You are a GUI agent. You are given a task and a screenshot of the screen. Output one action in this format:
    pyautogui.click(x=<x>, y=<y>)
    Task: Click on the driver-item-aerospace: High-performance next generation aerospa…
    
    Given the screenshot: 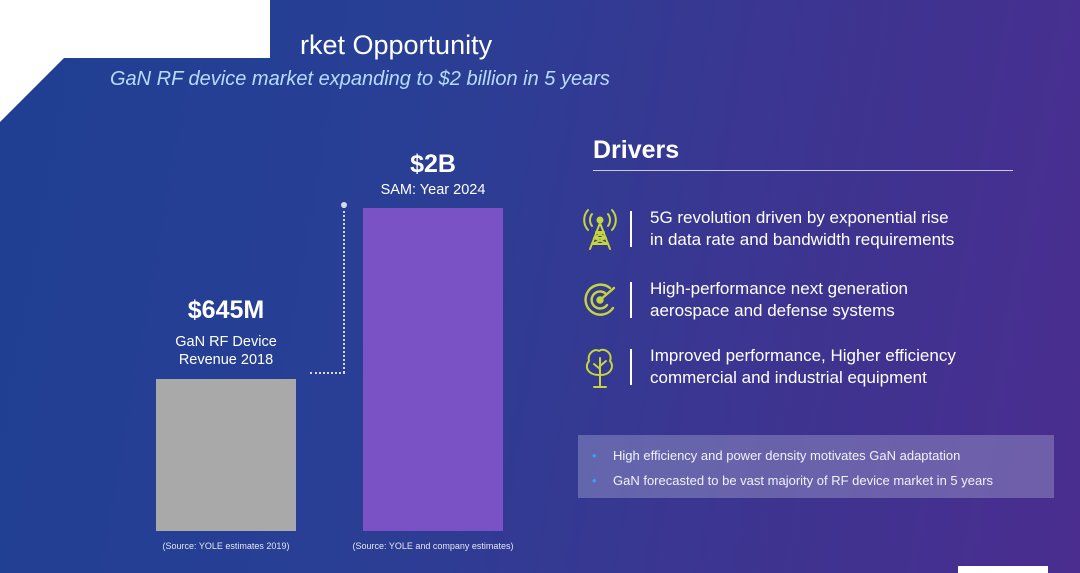 What is the action you would take?
    pyautogui.click(x=820, y=303)
    